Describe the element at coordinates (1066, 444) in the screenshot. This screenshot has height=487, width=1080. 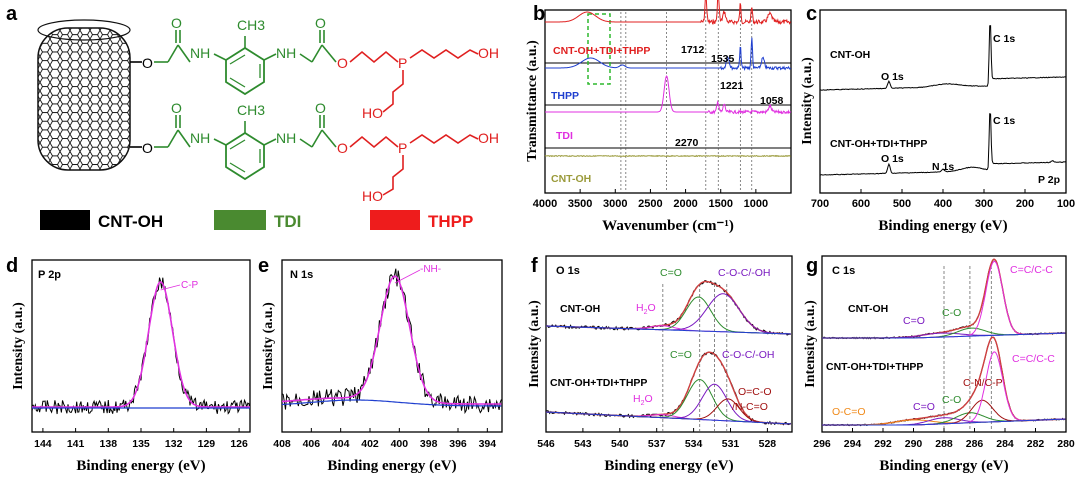
I see `x-tick-label: 280` at that location.